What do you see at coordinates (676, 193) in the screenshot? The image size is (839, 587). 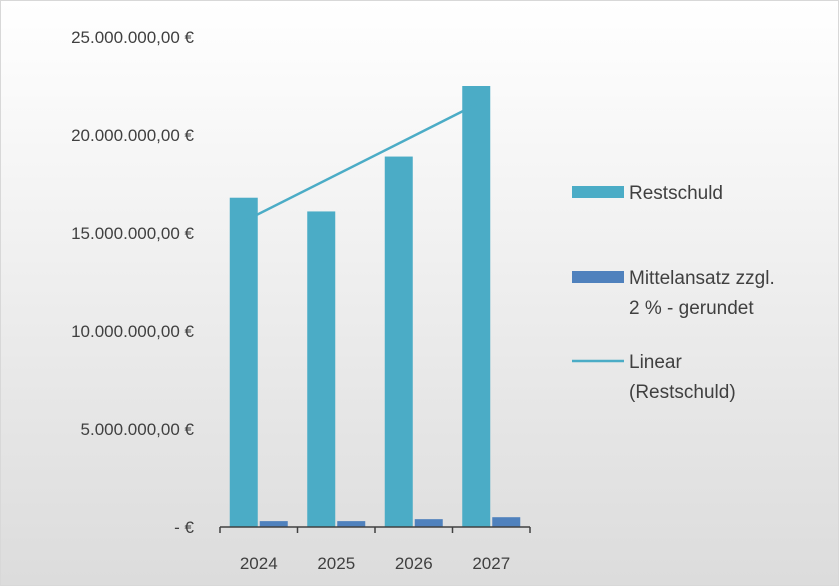 I see `legend-label: Restschuld` at bounding box center [676, 193].